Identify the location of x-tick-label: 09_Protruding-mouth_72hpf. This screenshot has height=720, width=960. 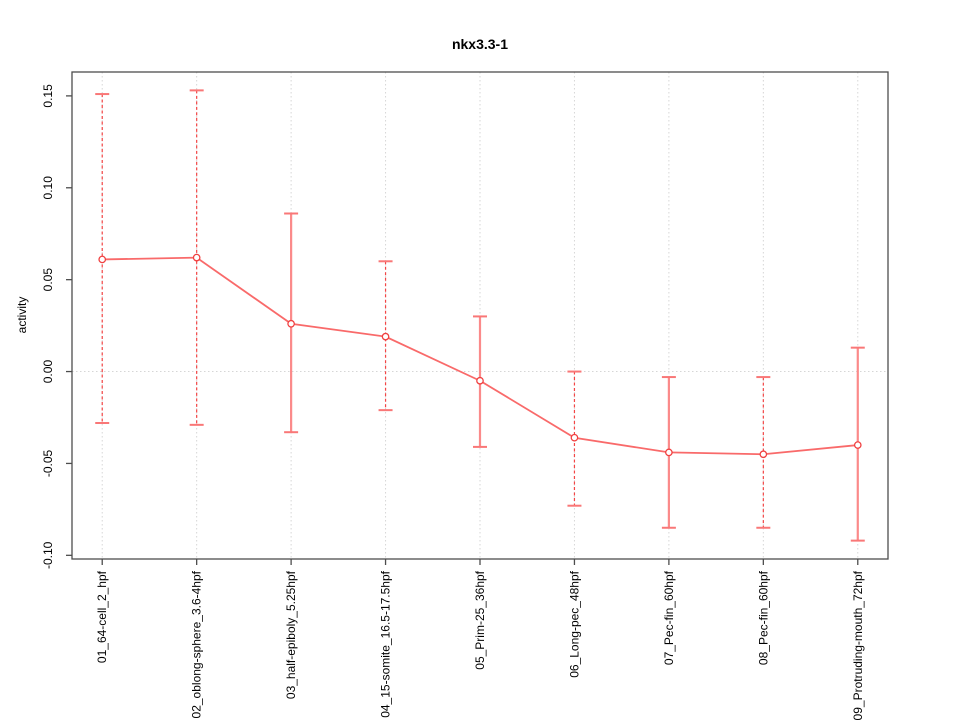
(858, 645).